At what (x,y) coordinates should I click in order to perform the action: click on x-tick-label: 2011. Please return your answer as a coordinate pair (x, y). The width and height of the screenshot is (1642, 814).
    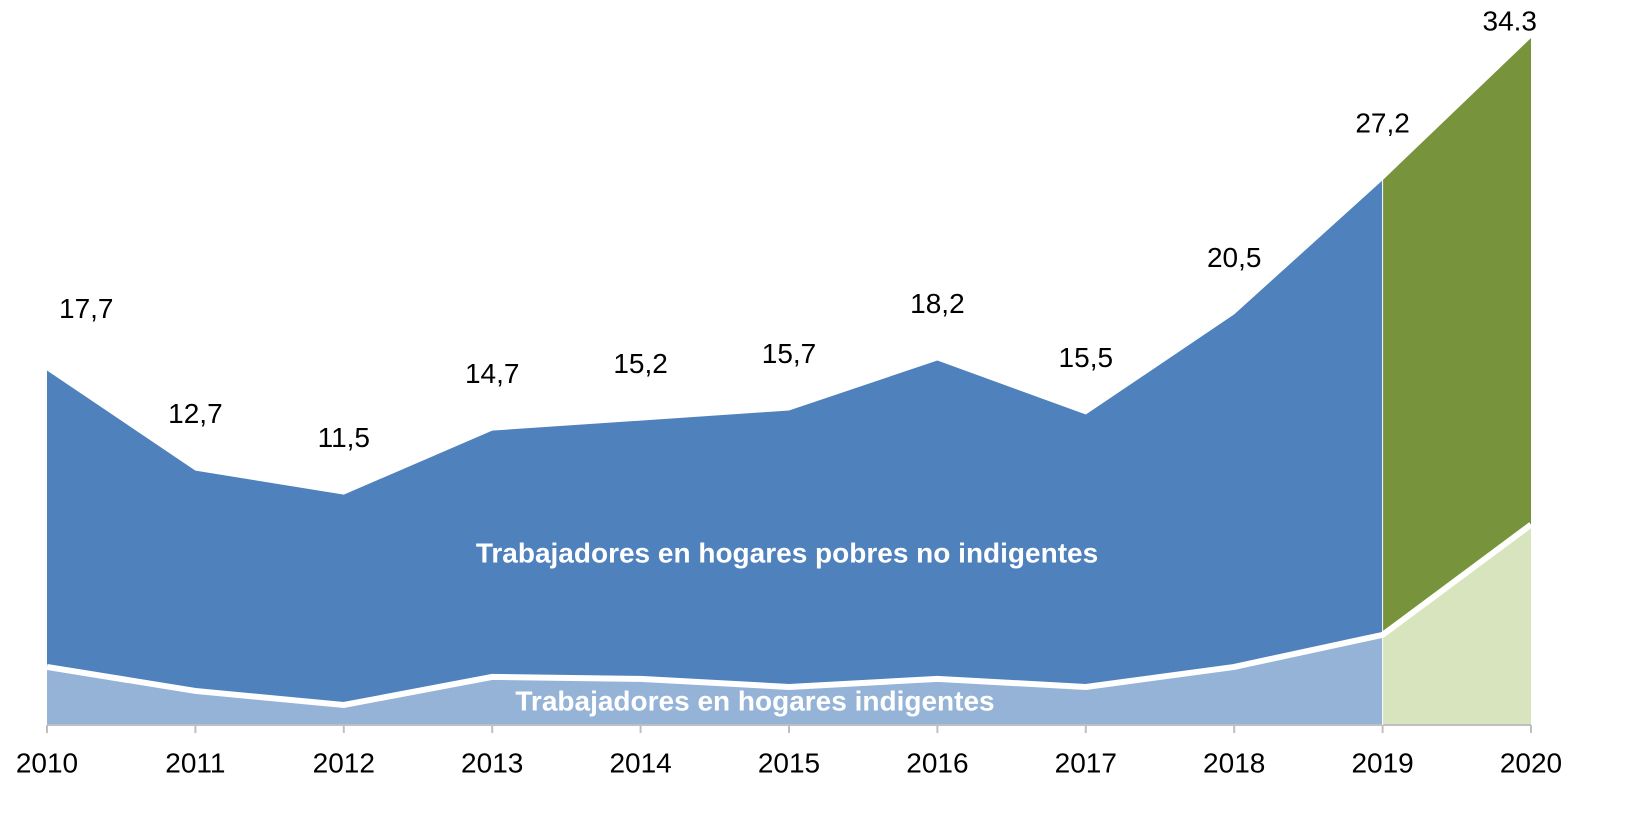
    Looking at the image, I should click on (195, 762).